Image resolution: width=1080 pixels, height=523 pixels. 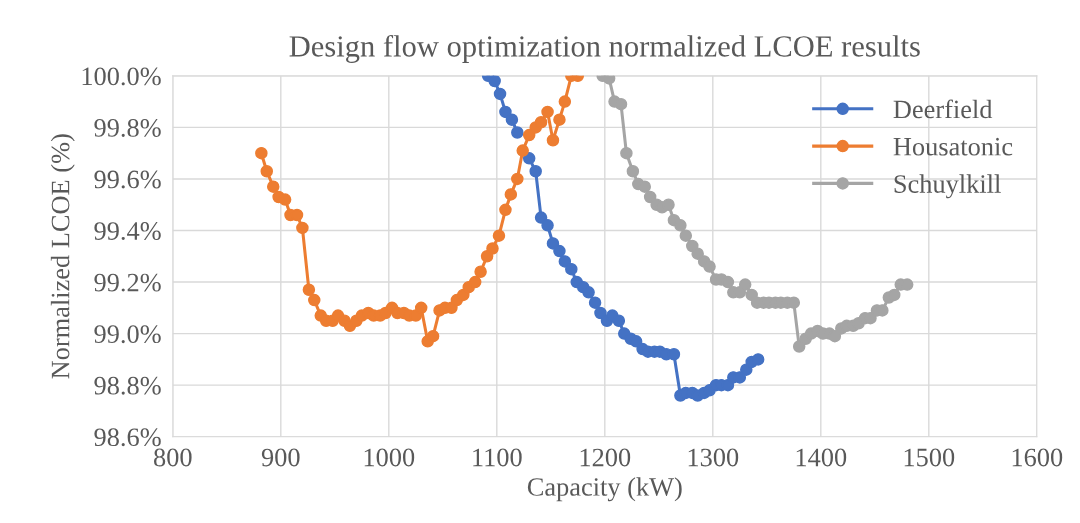 What do you see at coordinates (1037, 457) in the screenshot?
I see `x-tick-label: 1600` at bounding box center [1037, 457].